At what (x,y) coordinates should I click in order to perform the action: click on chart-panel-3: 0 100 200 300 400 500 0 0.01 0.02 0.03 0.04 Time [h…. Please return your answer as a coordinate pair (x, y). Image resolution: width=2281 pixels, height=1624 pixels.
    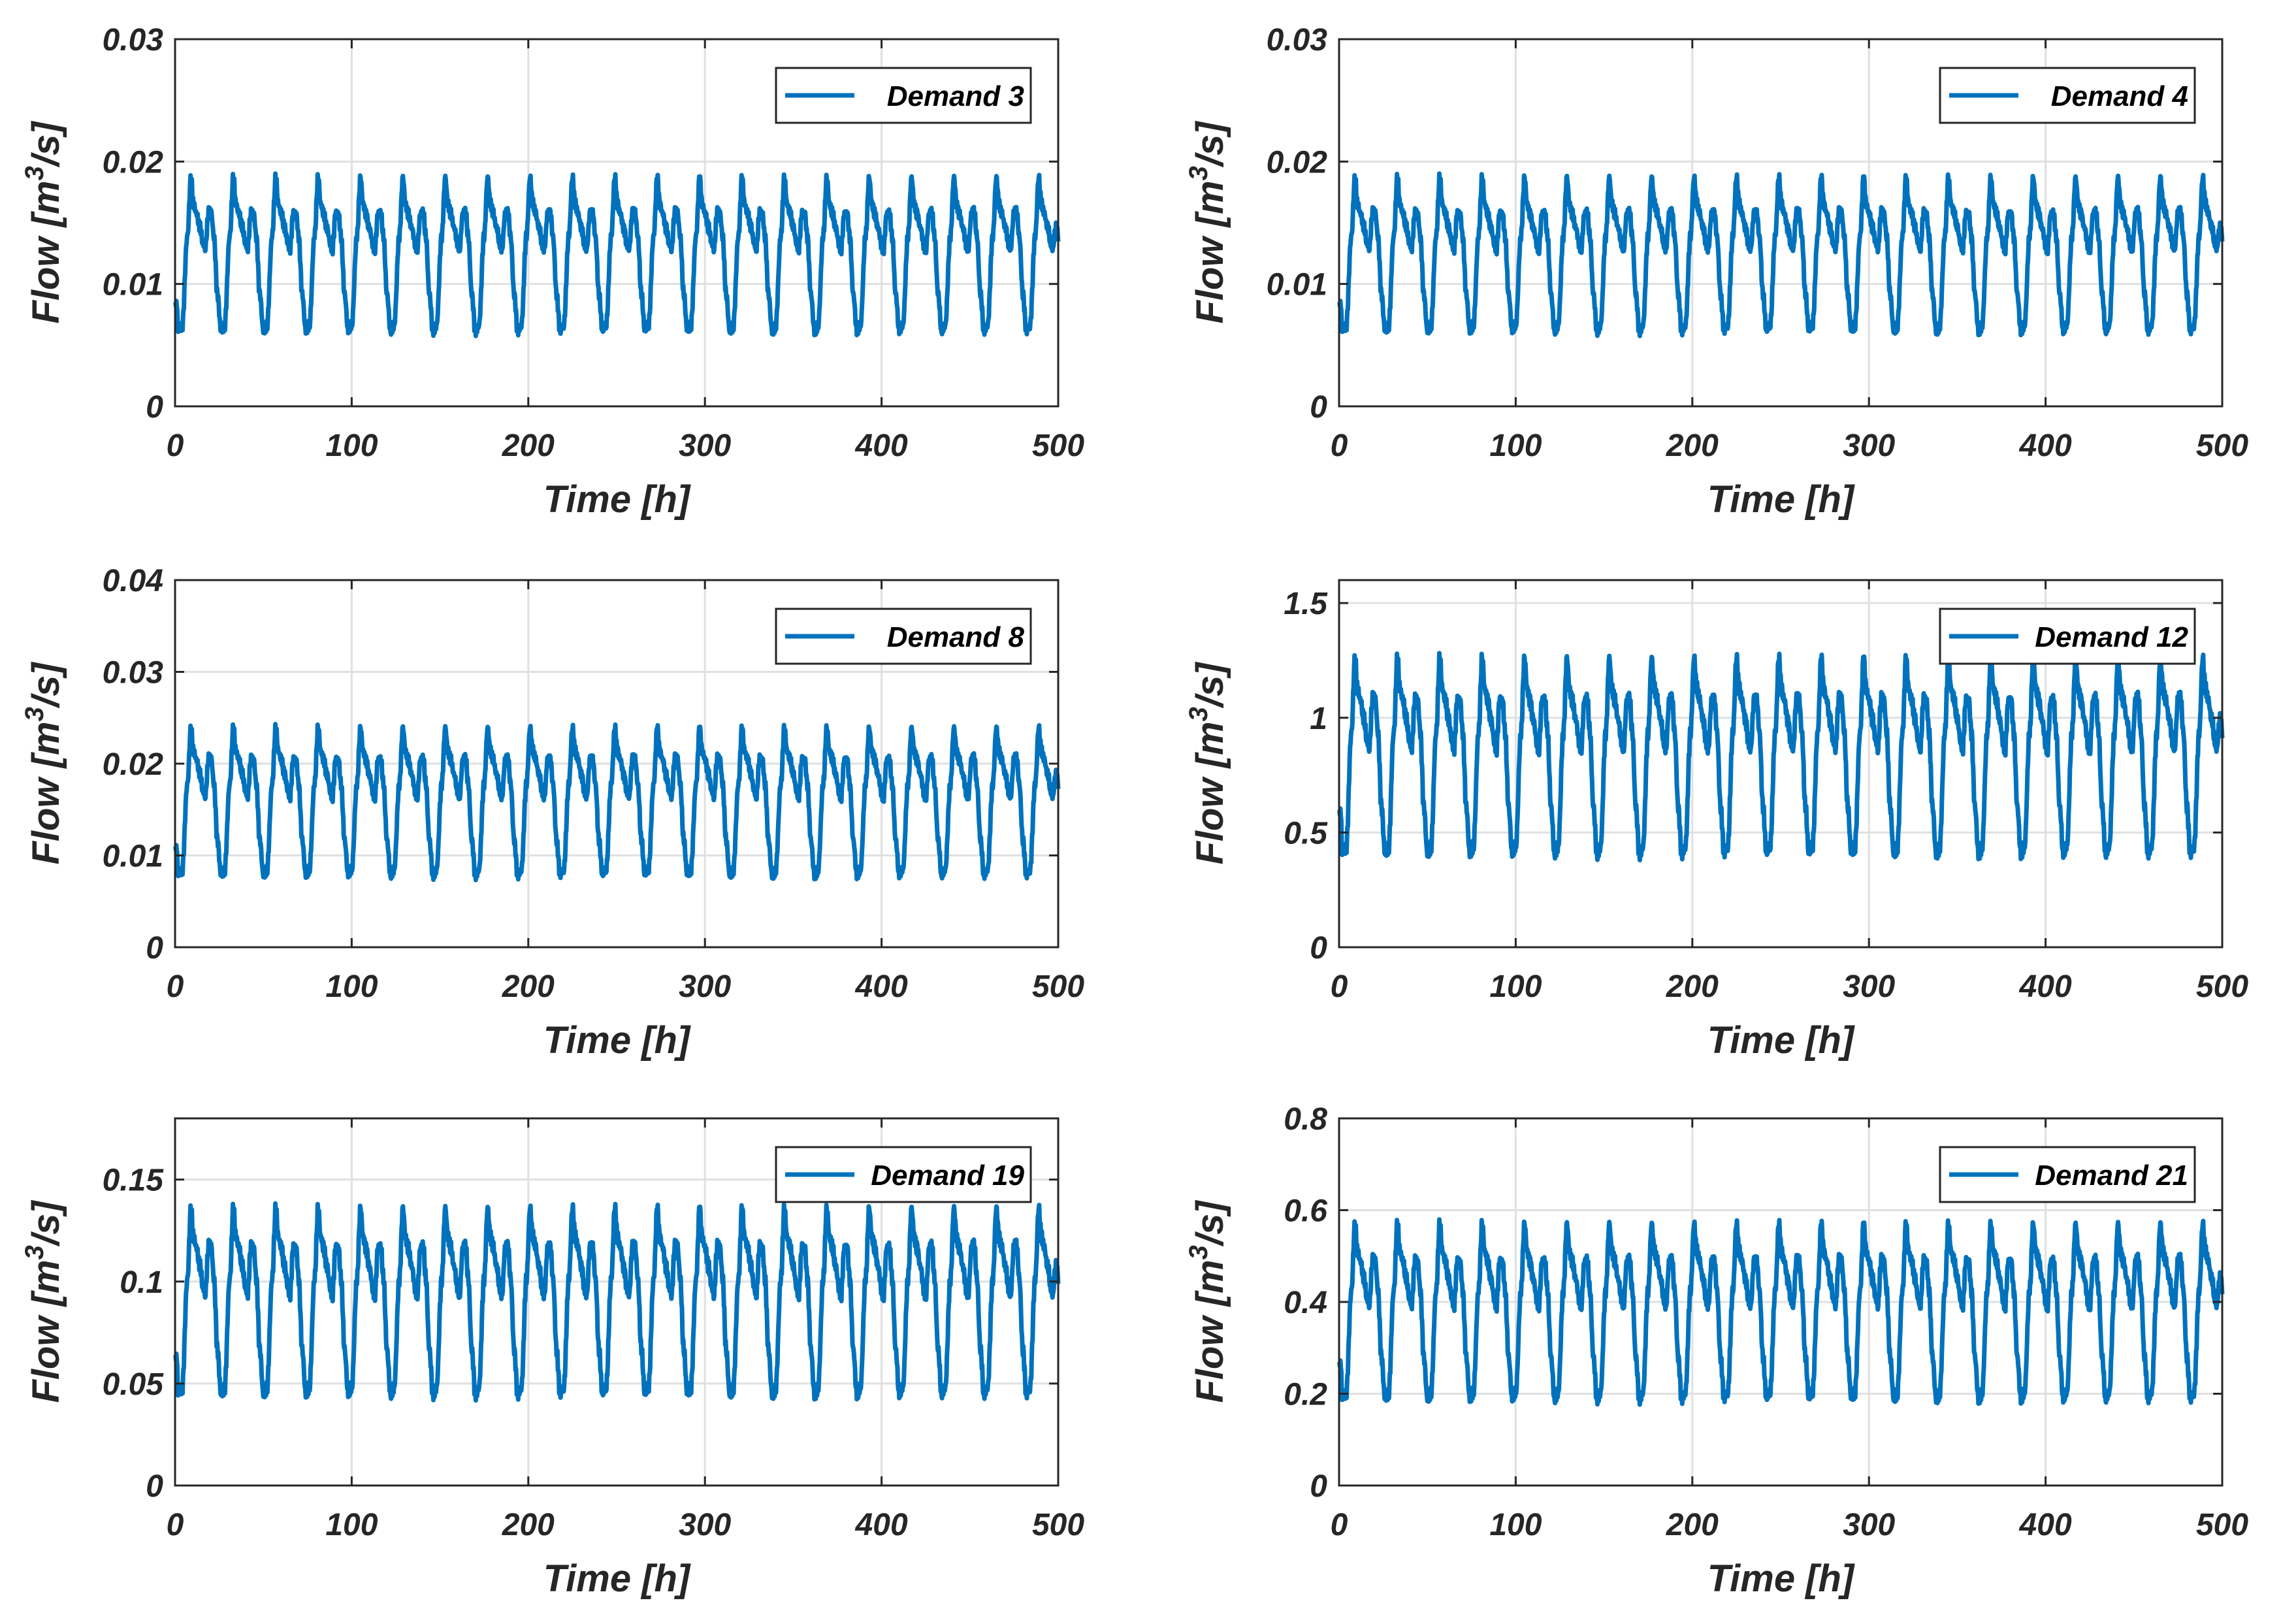
    Looking at the image, I should click on (552, 813).